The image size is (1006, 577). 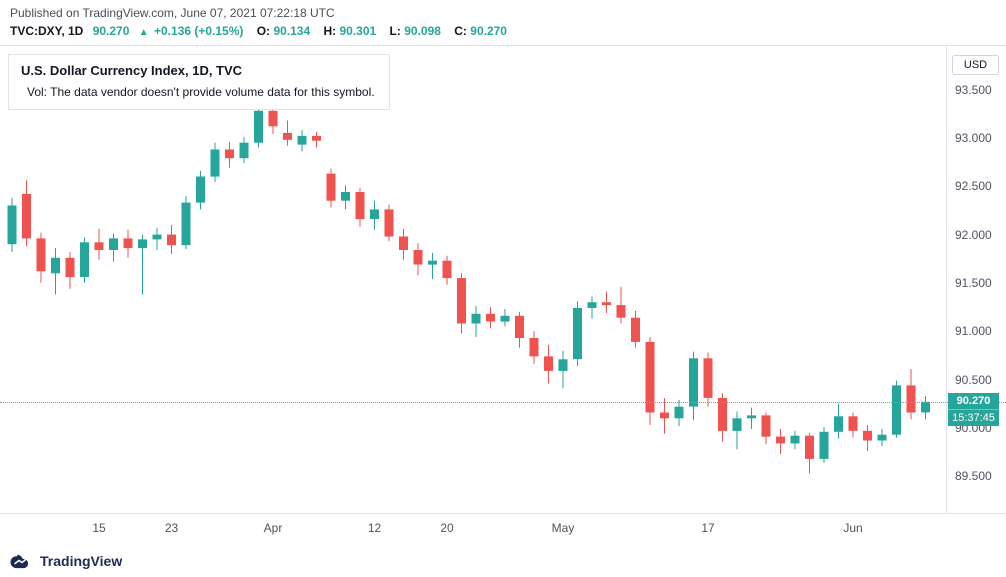 What do you see at coordinates (503, 561) in the screenshot?
I see `footer: TradingView` at bounding box center [503, 561].